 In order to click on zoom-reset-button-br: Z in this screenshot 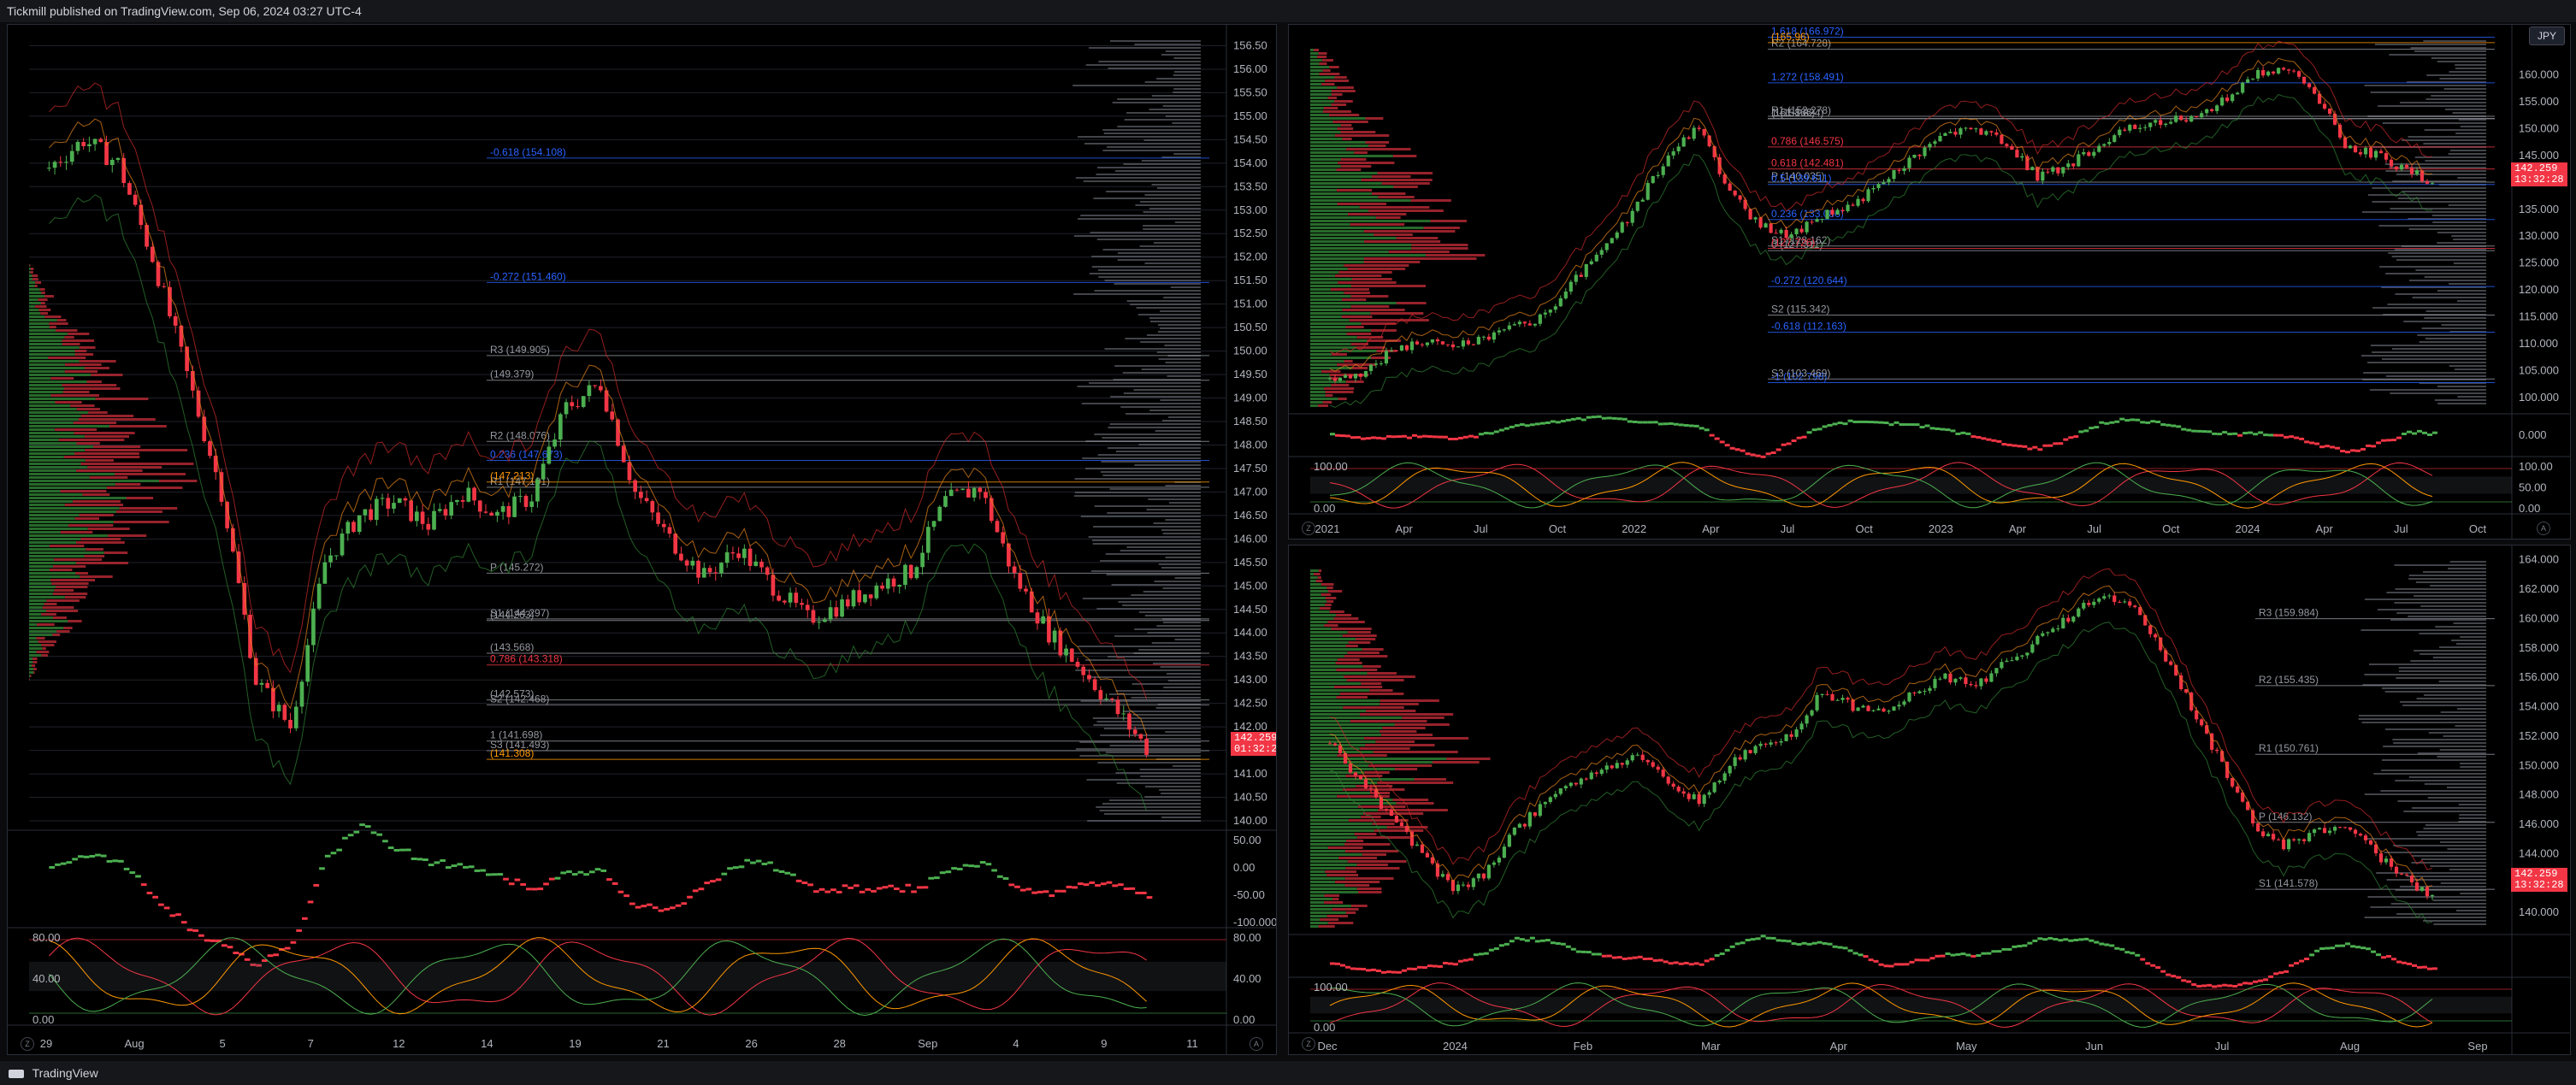, I will do `click(1308, 1044)`.